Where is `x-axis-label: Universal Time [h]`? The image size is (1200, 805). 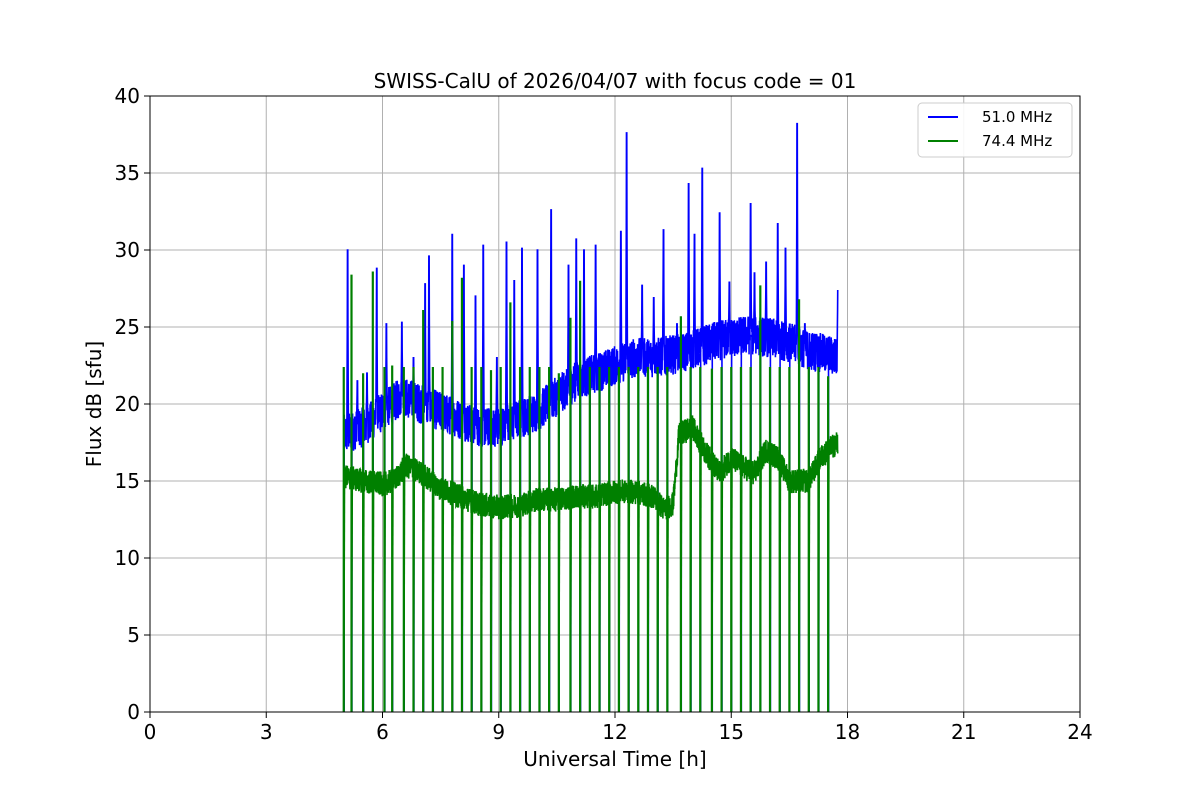 x-axis-label: Universal Time [h] is located at coordinates (614, 759).